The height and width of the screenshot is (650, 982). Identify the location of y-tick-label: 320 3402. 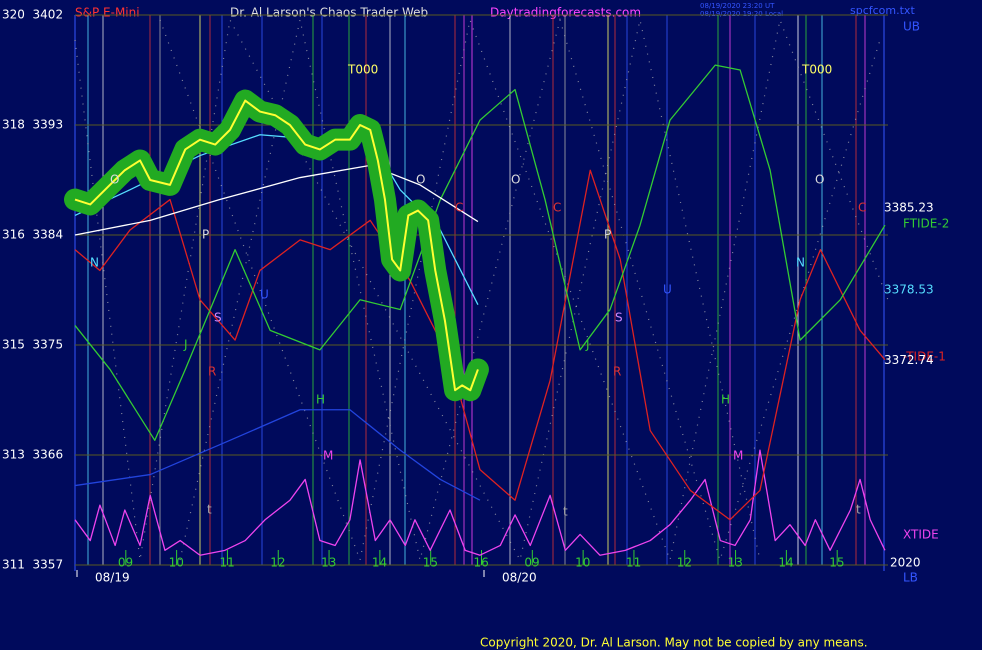
(32, 15).